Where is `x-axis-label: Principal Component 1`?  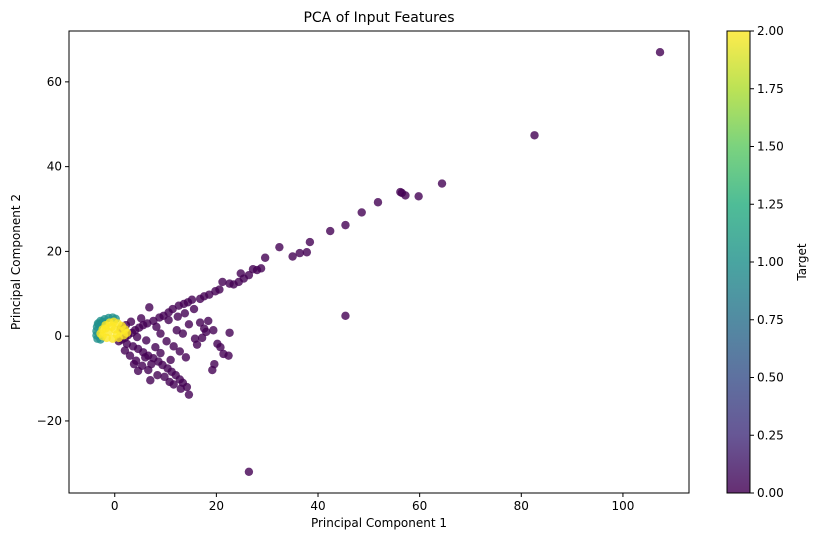 x-axis-label: Principal Component 1 is located at coordinates (379, 523).